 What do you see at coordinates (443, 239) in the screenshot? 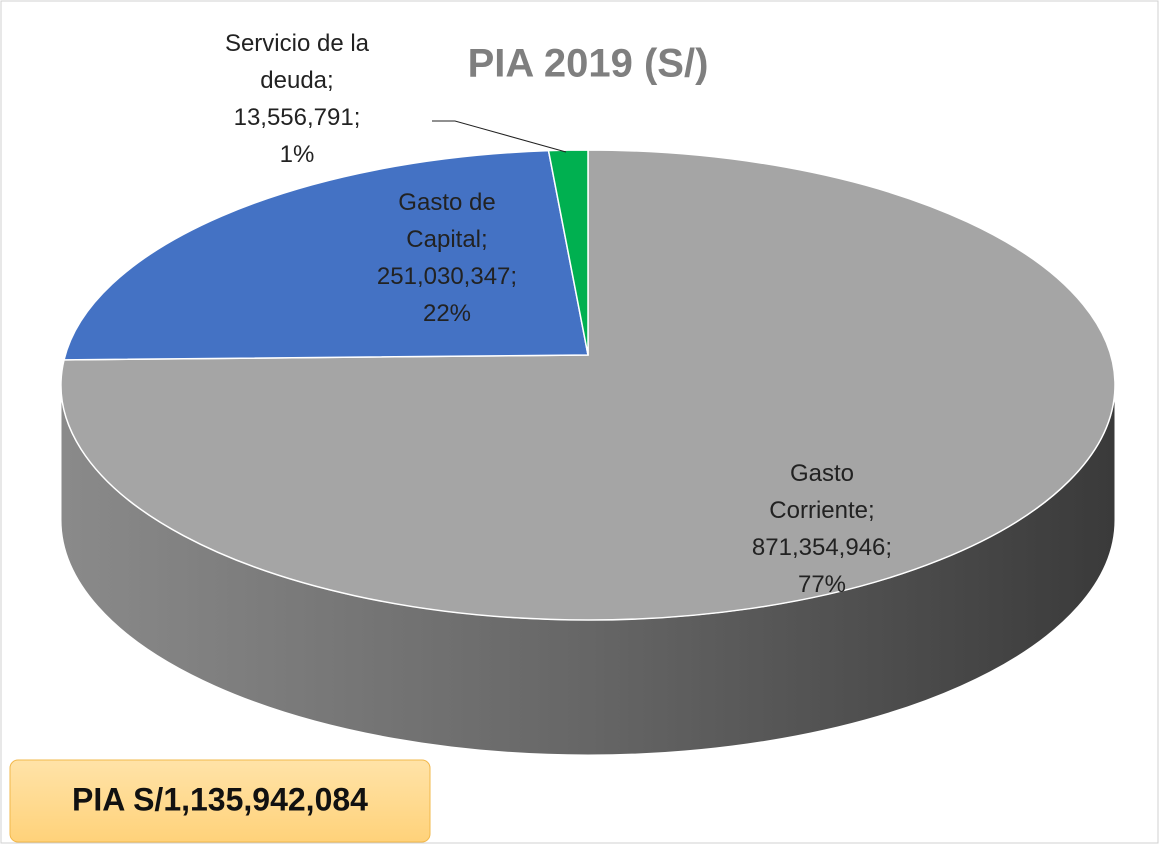
I see `label-category: Capital` at bounding box center [443, 239].